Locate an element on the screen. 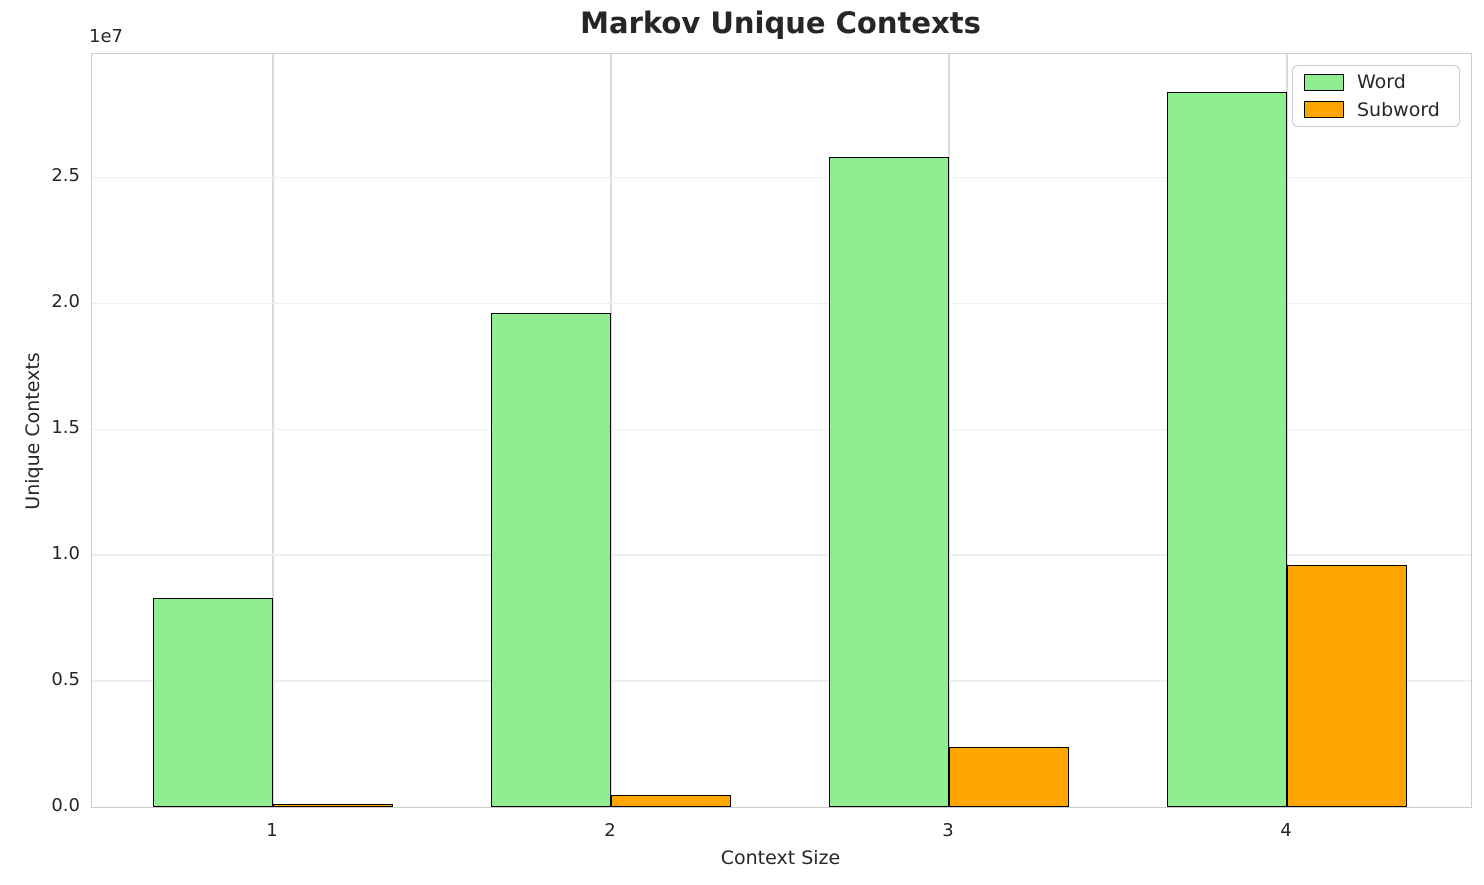  x-tick-label: 4 is located at coordinates (1286, 830).